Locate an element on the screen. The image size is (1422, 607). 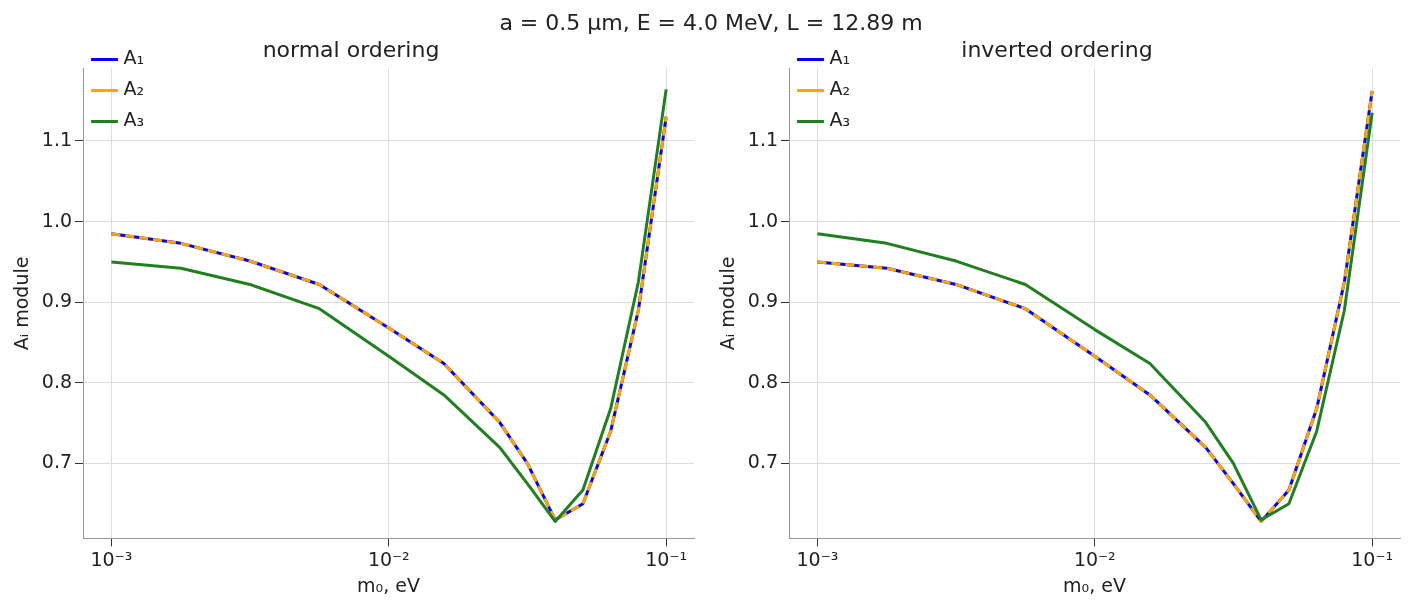
text: a = 0.5 μm, E = 4.0 MeV, L = 12.89 m is located at coordinates (711, 23).